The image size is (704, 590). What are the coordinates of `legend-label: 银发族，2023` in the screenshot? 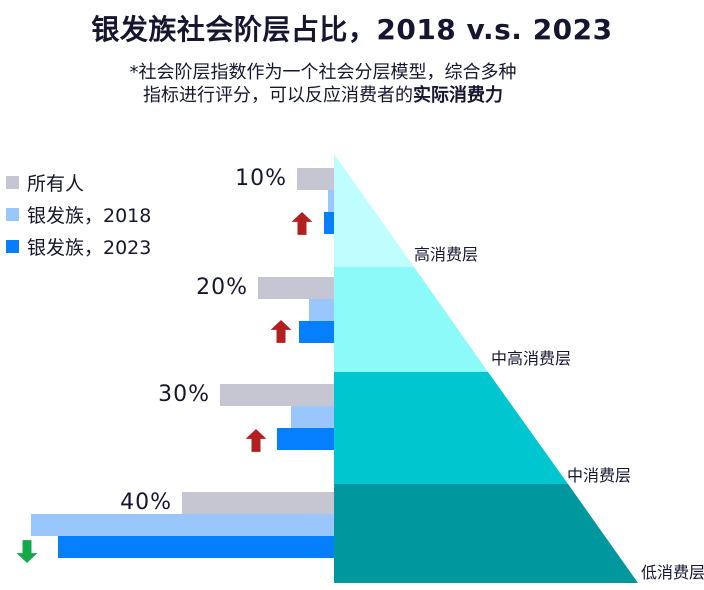 It's located at (89, 247).